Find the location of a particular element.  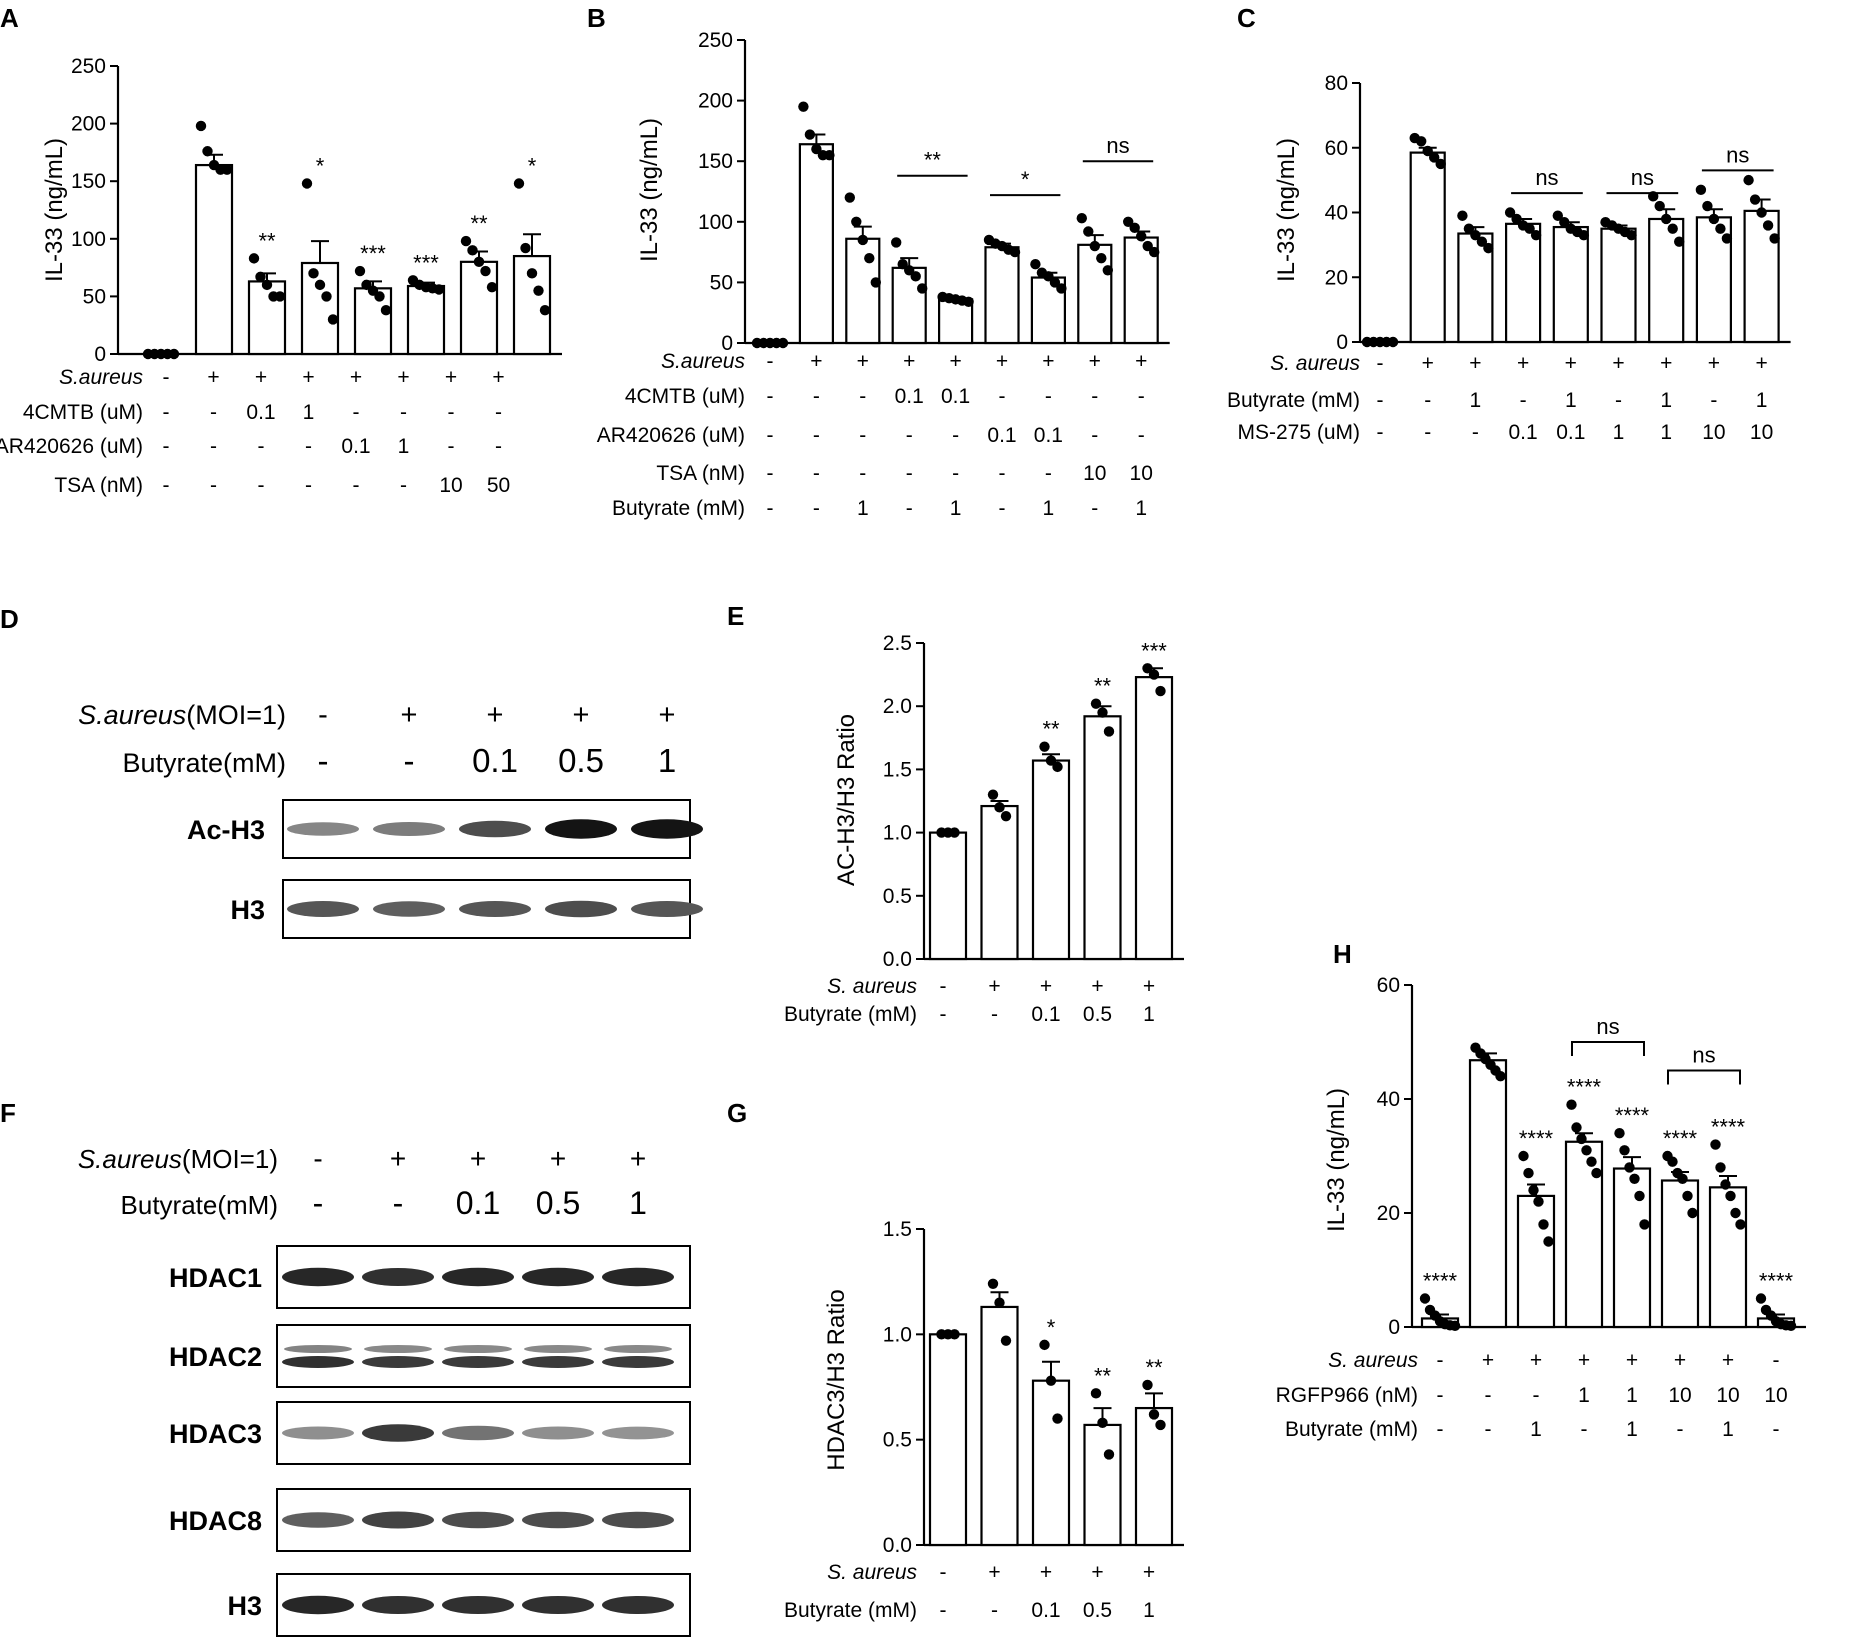

condition-label: S. aureus is located at coordinates (1373, 1360).